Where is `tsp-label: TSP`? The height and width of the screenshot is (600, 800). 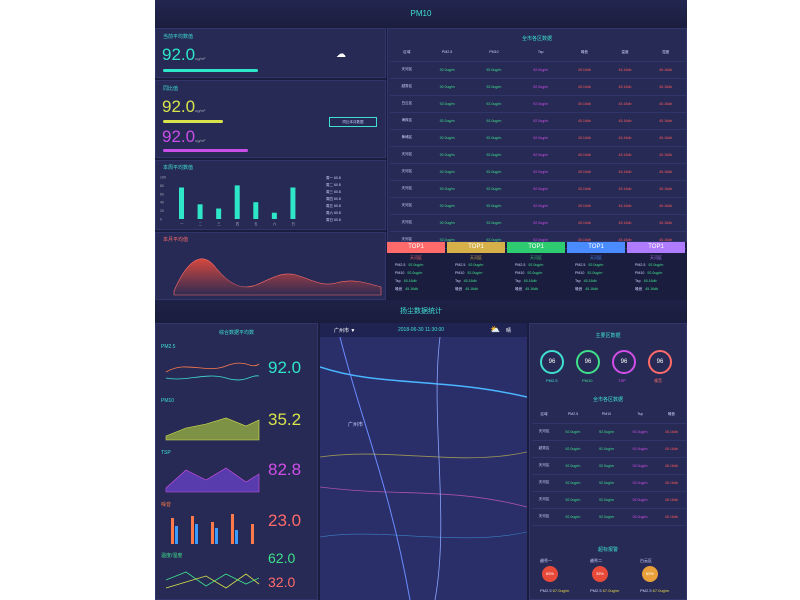 tsp-label: TSP is located at coordinates (166, 453).